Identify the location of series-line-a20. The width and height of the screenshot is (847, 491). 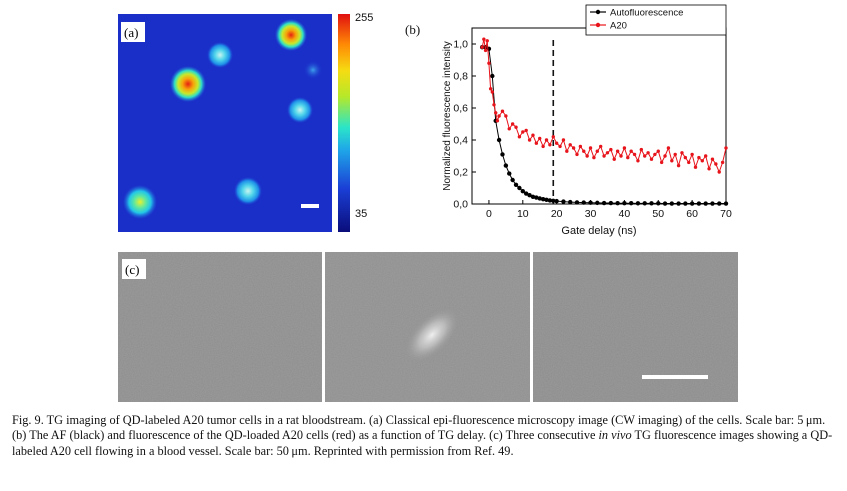
(604, 106).